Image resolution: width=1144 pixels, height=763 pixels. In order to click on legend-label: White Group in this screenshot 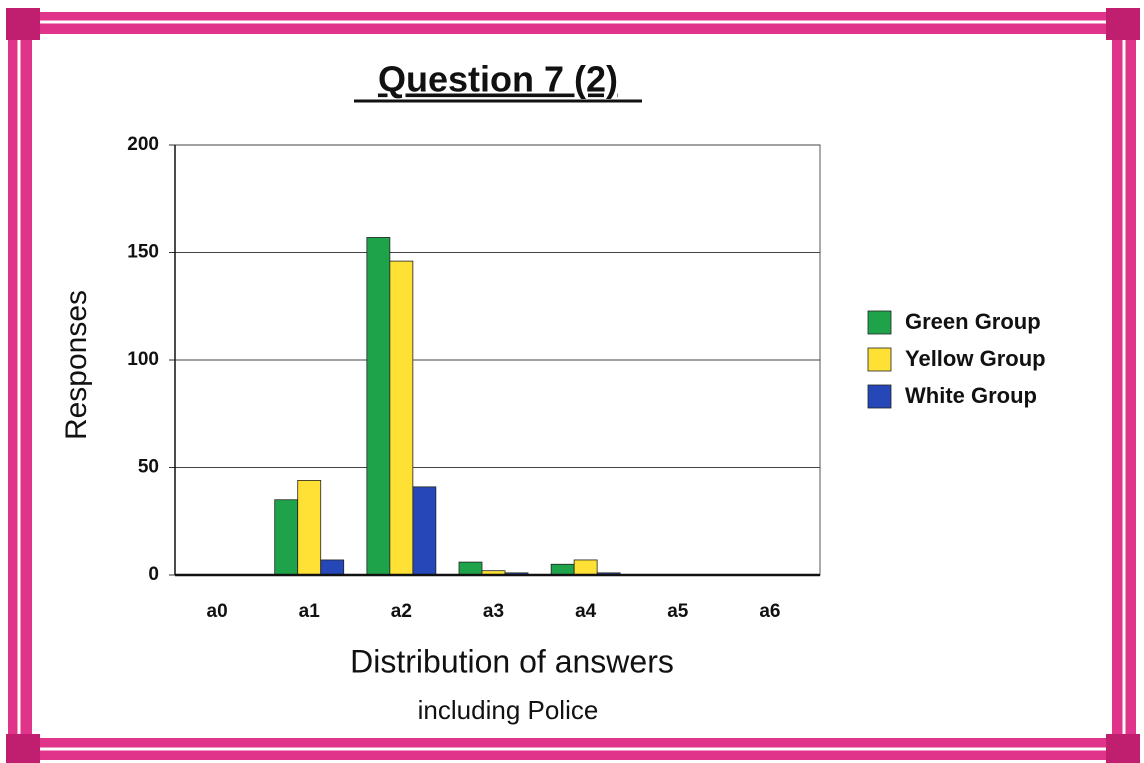, I will do `click(971, 395)`.